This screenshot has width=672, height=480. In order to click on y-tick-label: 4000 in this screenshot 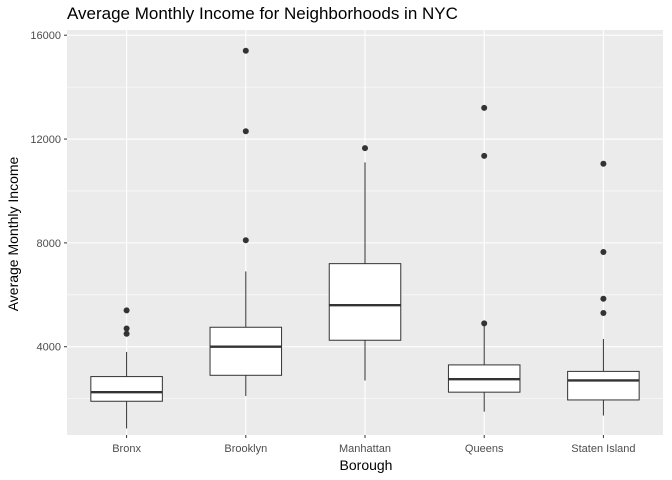, I will do `click(49, 348)`.